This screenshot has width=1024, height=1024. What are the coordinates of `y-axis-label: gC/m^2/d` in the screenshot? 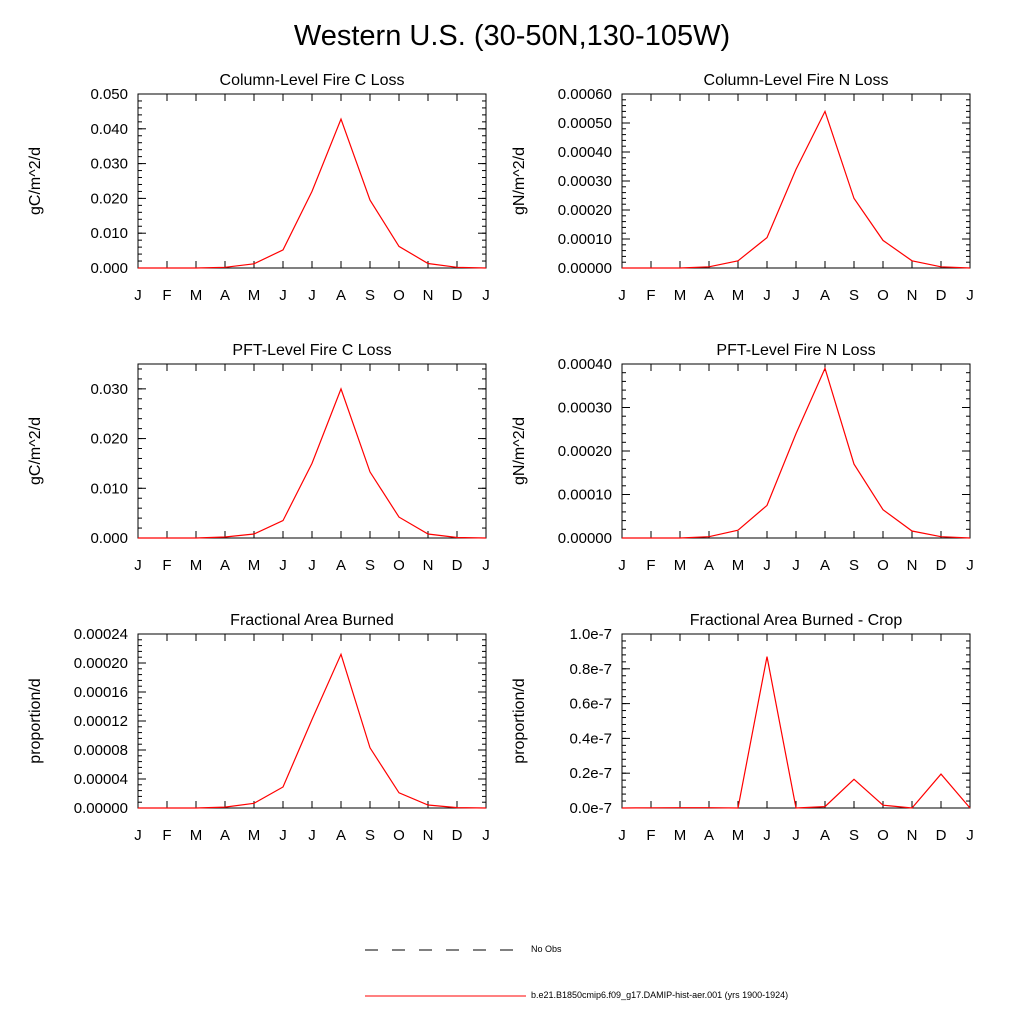 It's located at (35, 451).